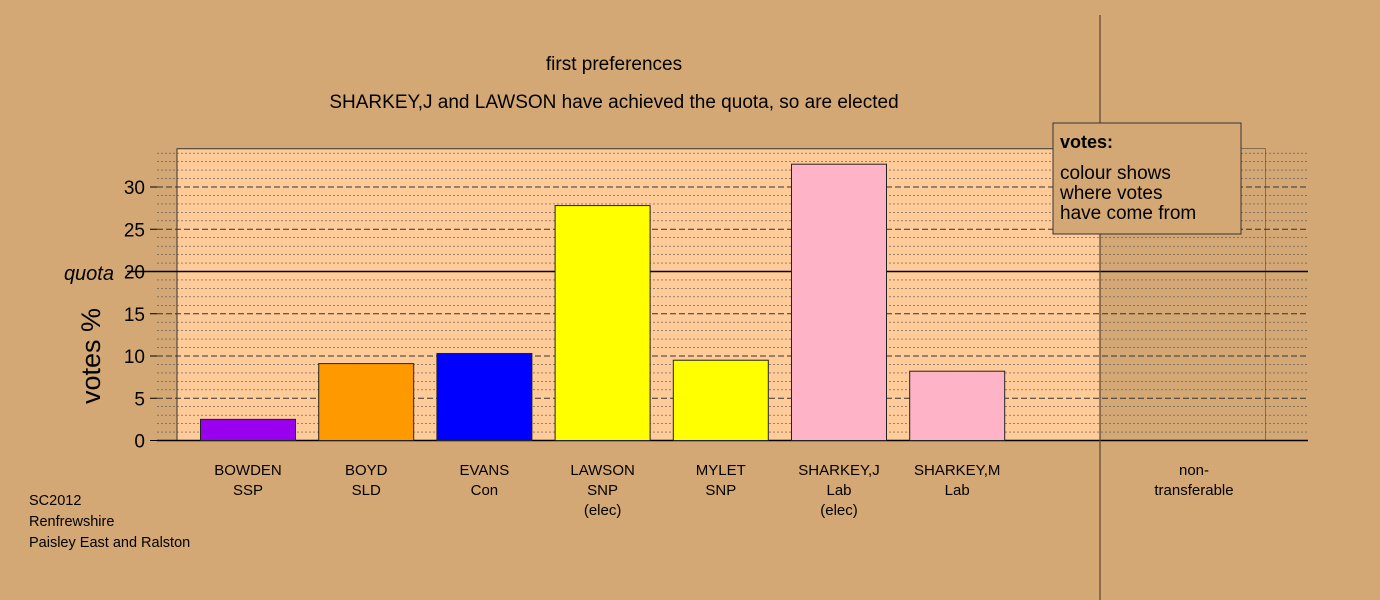  Describe the element at coordinates (1194, 470) in the screenshot. I see `nontransferable-label: non-` at that location.